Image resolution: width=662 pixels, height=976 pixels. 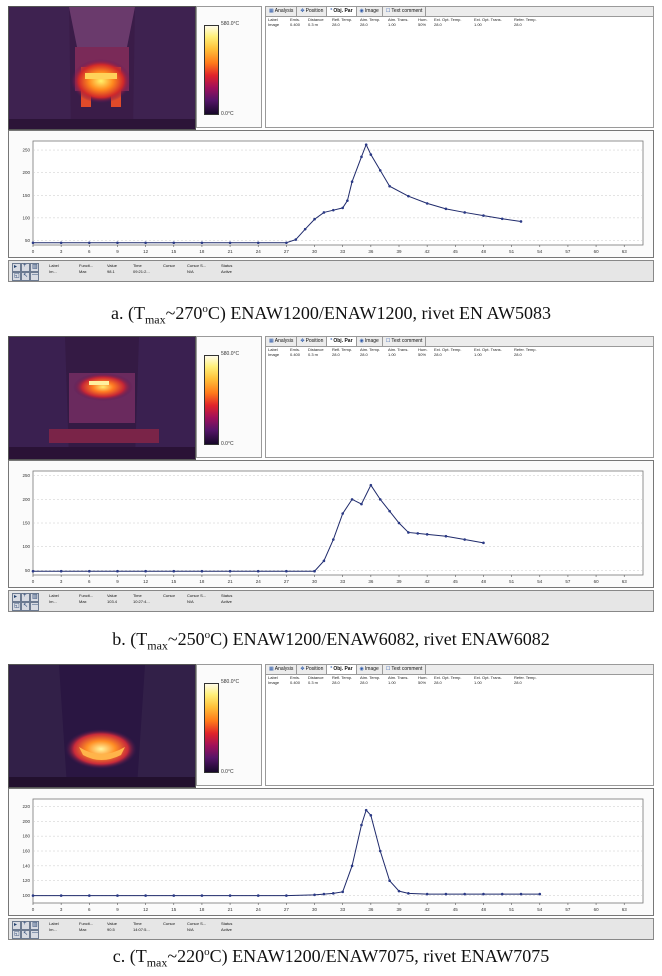 I want to click on caption-prefix: a. (T, so click(x=127, y=313).